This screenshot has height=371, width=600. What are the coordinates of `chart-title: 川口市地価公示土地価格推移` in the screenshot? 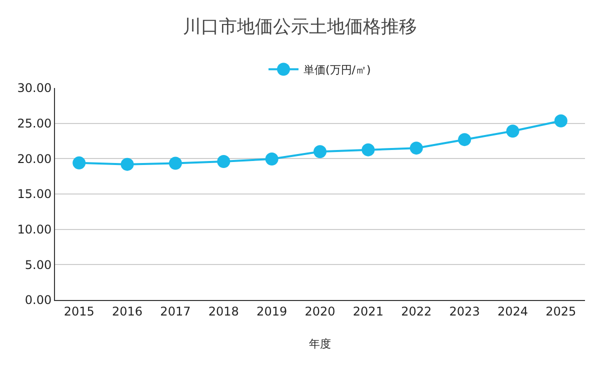 It's located at (300, 27).